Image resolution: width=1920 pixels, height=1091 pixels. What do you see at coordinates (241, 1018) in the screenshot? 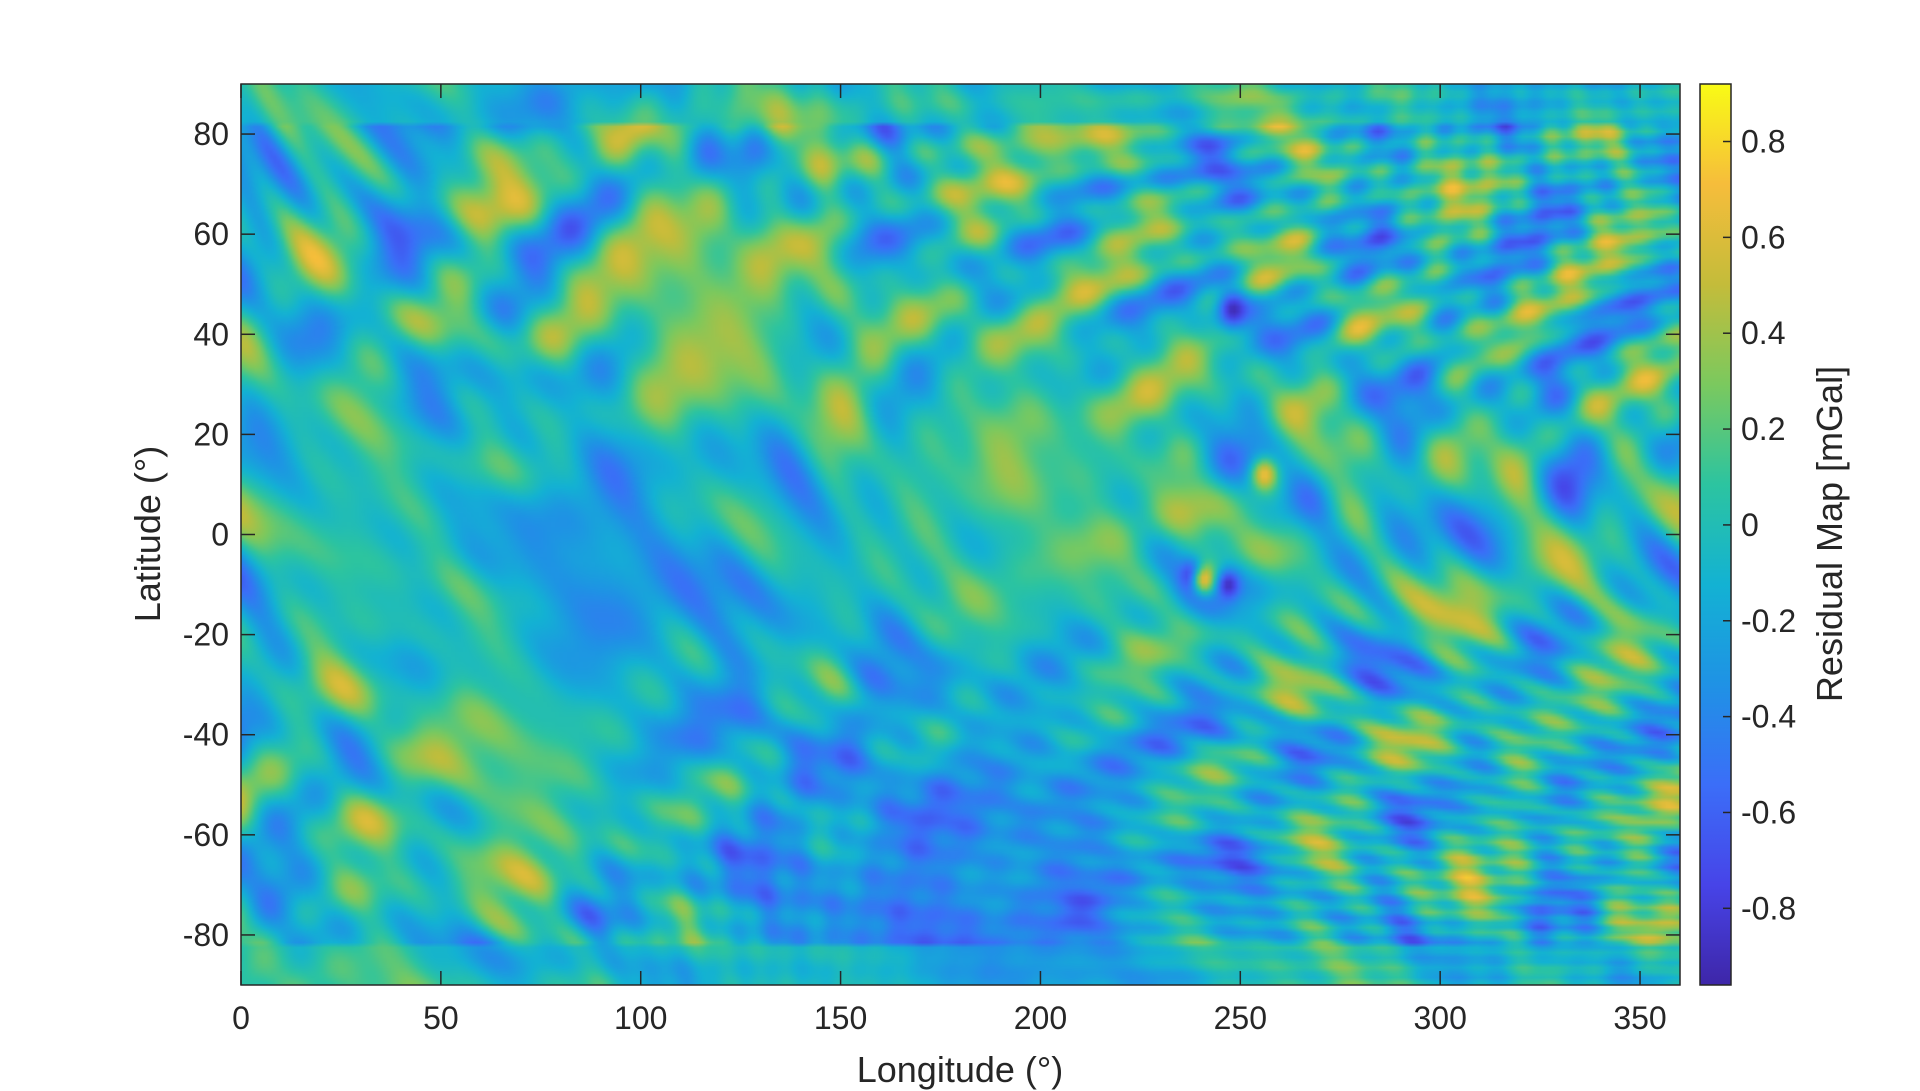
I see `x-tick-label: 0` at bounding box center [241, 1018].